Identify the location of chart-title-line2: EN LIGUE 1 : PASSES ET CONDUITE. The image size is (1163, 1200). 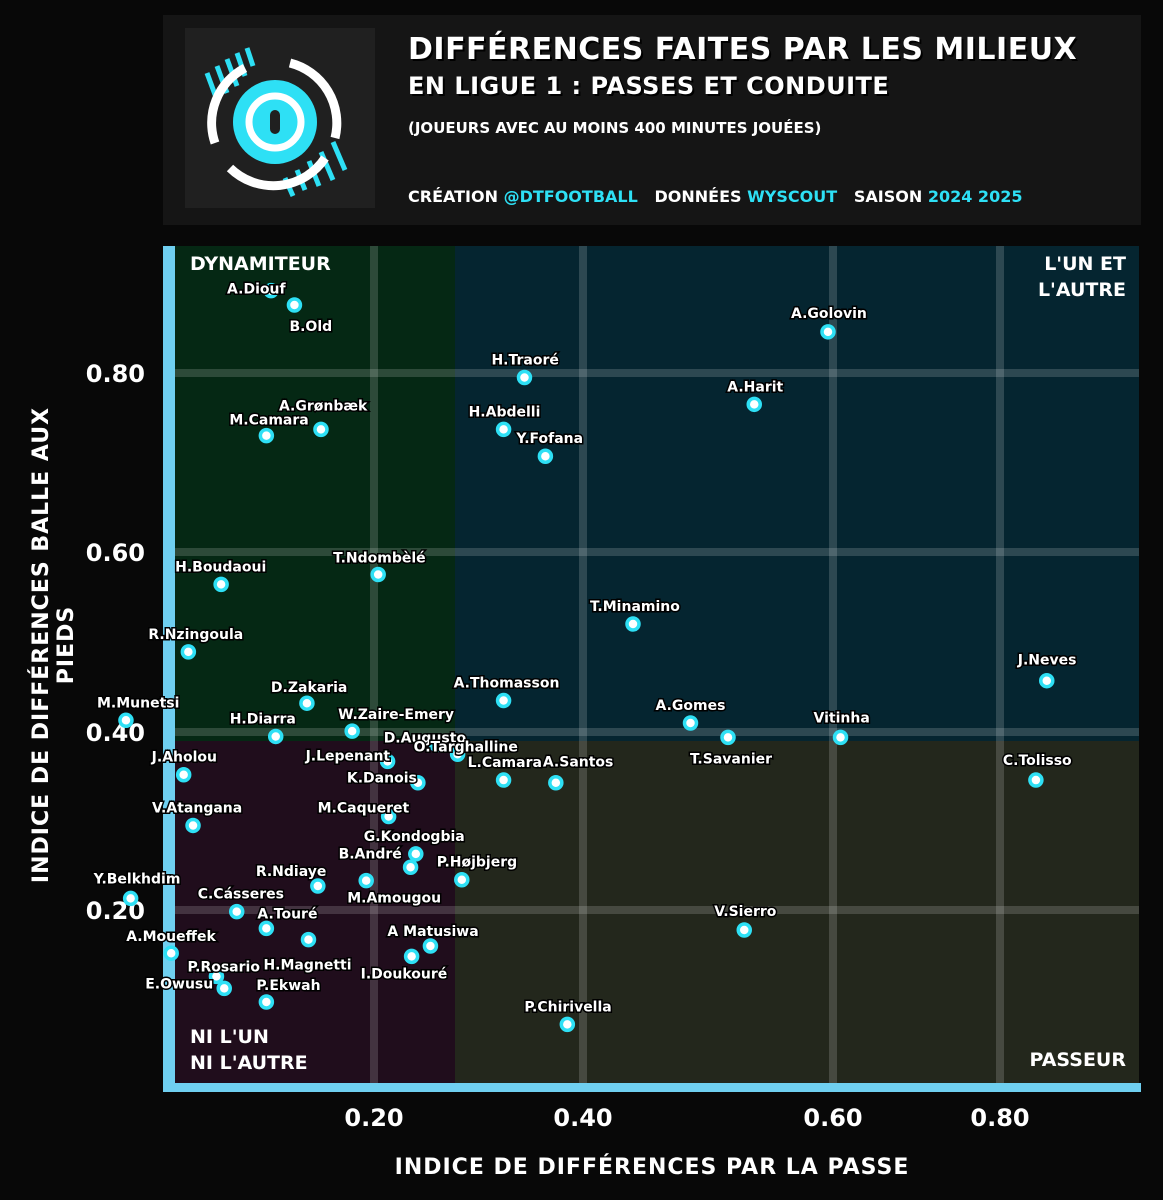
(649, 86).